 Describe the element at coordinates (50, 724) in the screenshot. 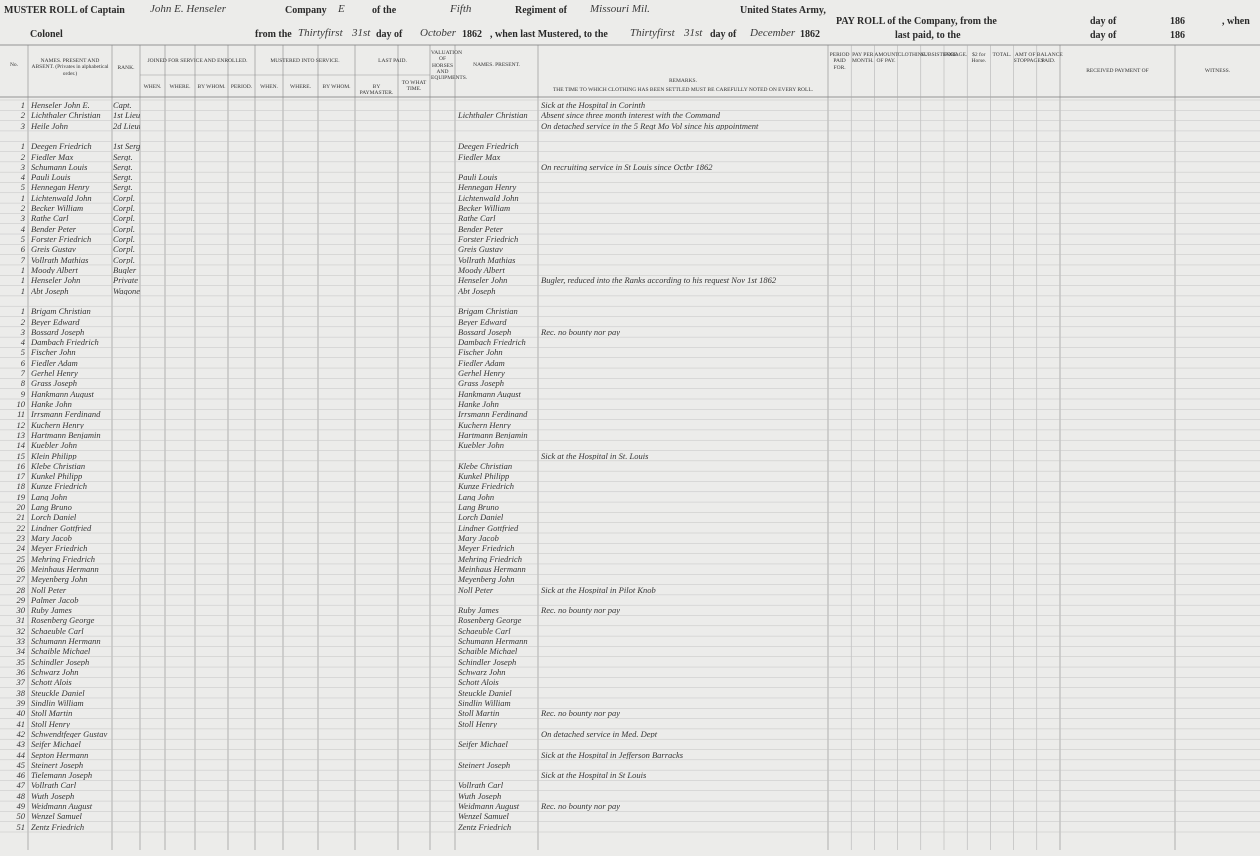

I see `name: Stoll Henry` at that location.